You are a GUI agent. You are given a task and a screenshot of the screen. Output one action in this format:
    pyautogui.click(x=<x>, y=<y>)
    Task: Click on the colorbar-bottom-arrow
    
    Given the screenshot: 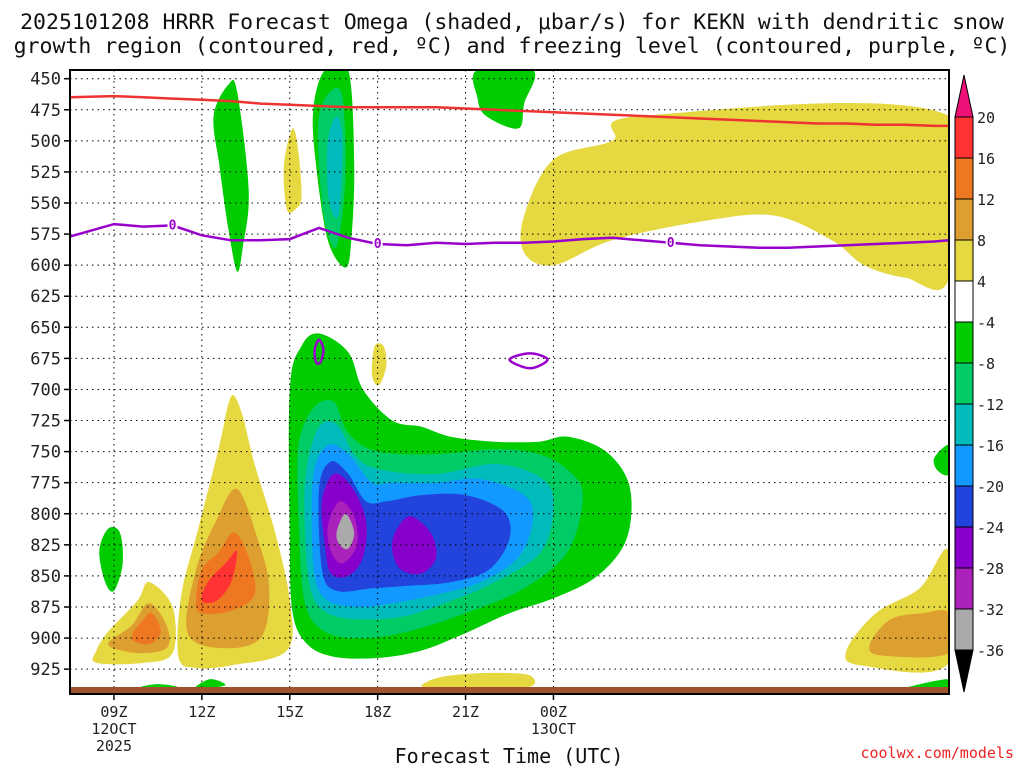 What is the action you would take?
    pyautogui.click(x=964, y=671)
    